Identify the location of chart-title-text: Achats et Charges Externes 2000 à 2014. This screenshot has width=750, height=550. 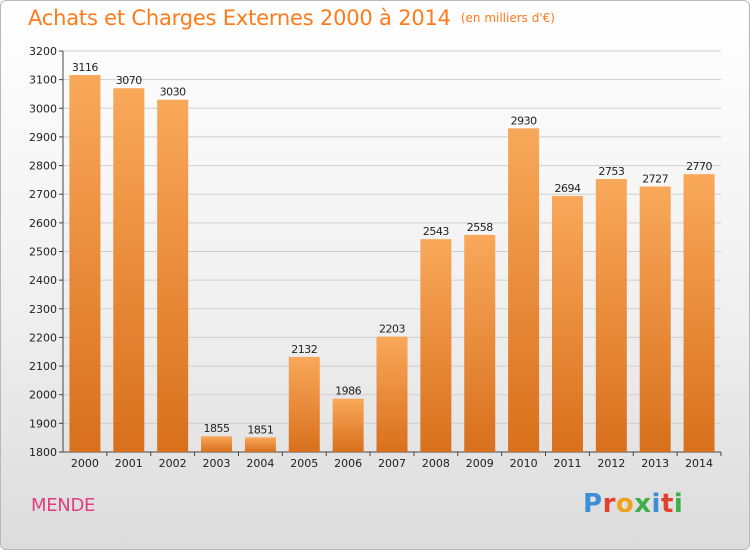
(239, 18).